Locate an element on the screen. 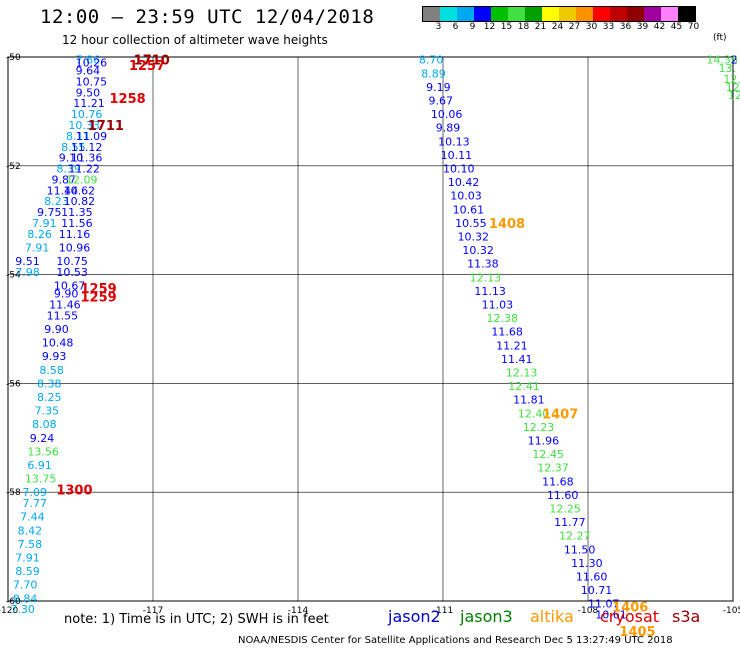 Image resolution: width=740 pixels, height=650 pixels. wave-height-label: 11.56 is located at coordinates (77, 223).